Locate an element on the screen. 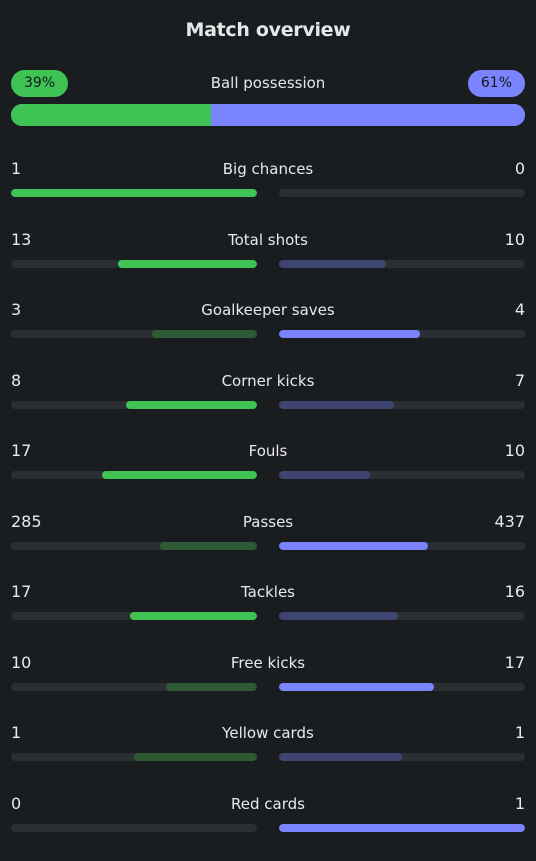  home-possession-badge: 39% is located at coordinates (39, 83).